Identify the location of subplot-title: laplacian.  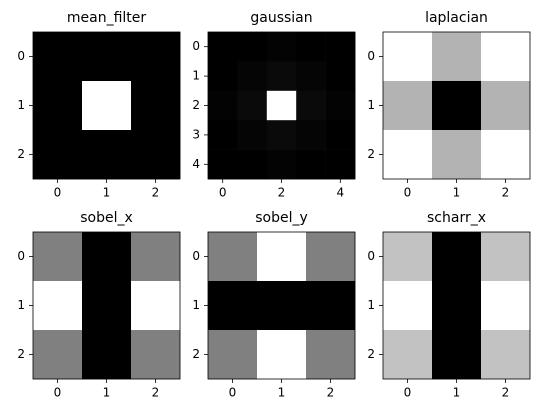
(456, 18).